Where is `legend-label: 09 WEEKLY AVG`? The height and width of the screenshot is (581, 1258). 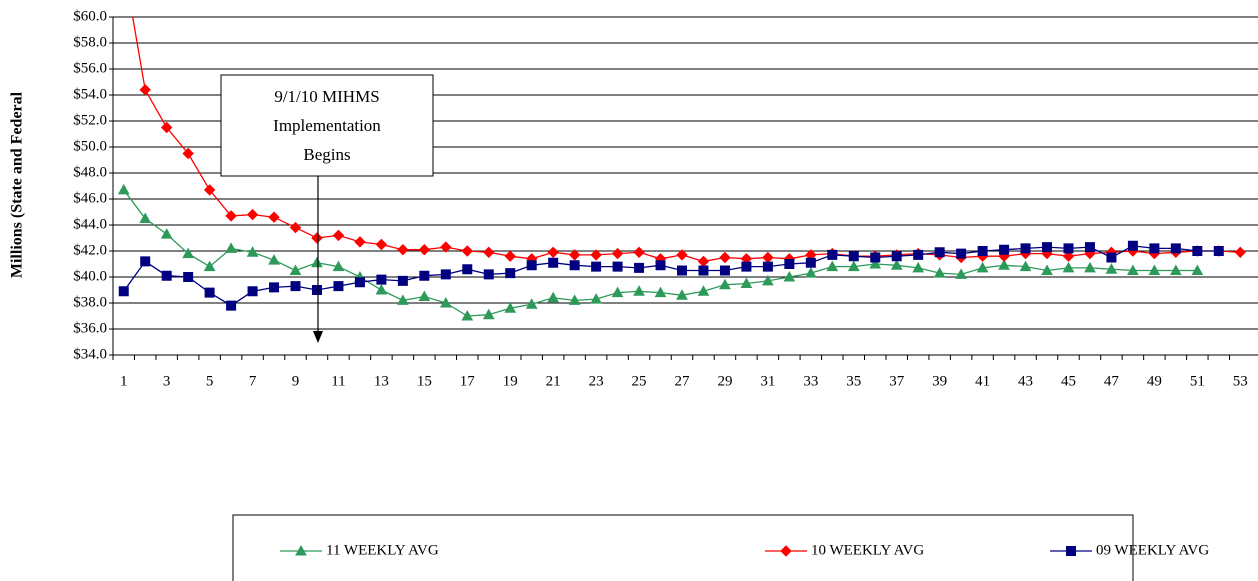 legend-label: 09 WEEKLY AVG is located at coordinates (1152, 550).